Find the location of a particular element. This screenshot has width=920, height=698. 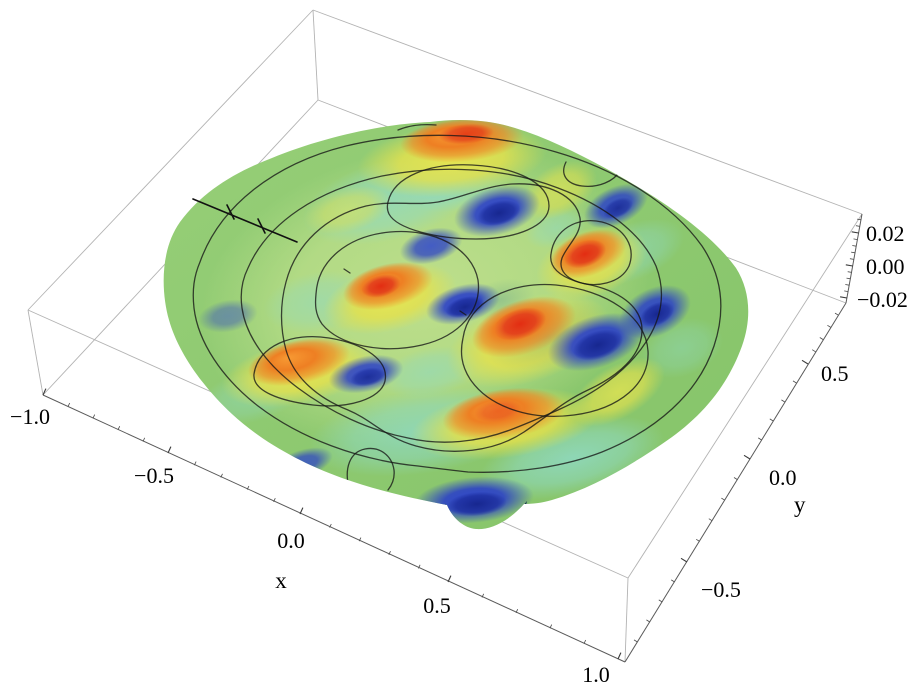

contour-rim-crest-segment is located at coordinates (417, 127).